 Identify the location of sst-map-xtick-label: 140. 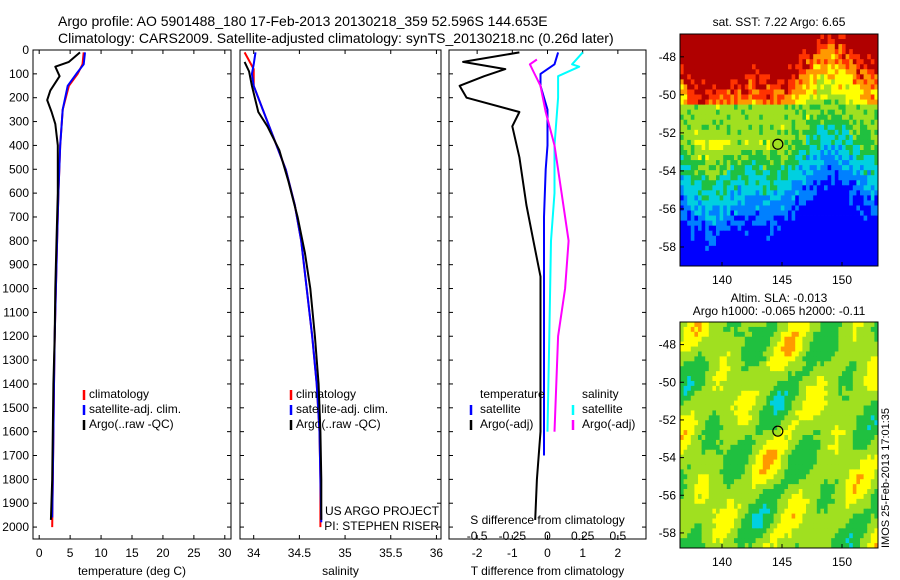
(722, 280).